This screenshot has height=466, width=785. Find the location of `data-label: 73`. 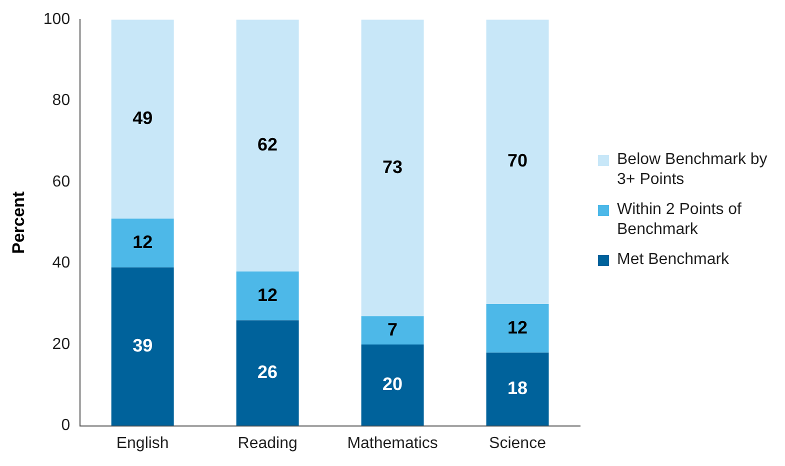

data-label: 73 is located at coordinates (392, 166).